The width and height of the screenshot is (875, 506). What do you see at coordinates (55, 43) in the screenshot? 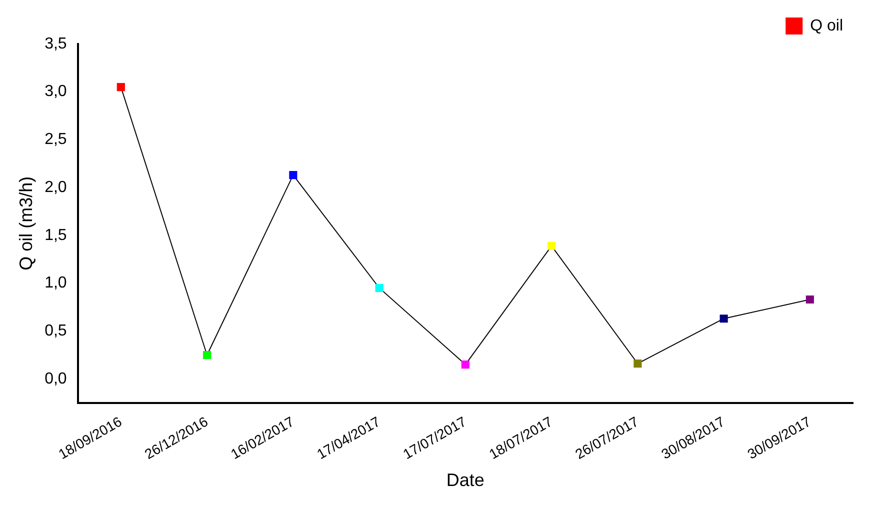
I see `y-tick-label: 3,5` at bounding box center [55, 43].